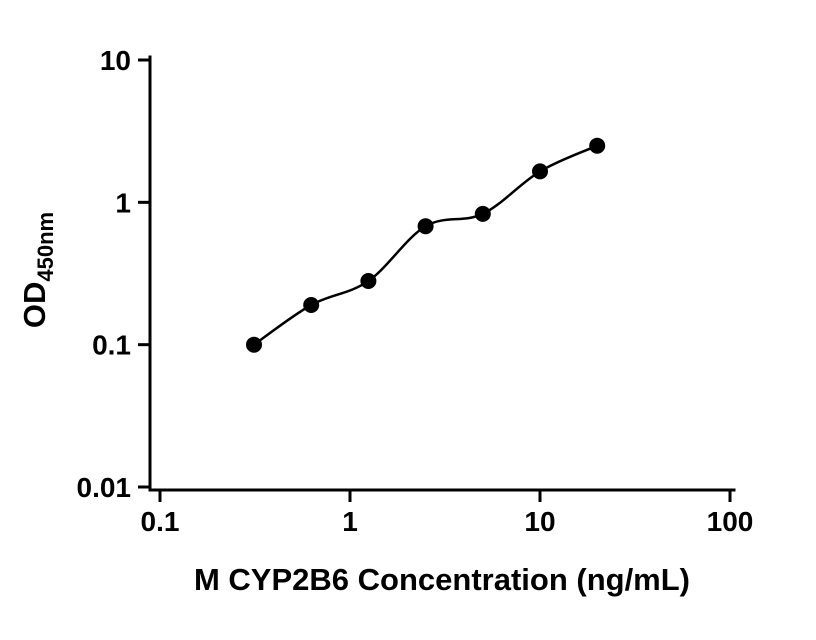  What do you see at coordinates (34, 305) in the screenshot?
I see `y-axis-title-main: OD` at bounding box center [34, 305].